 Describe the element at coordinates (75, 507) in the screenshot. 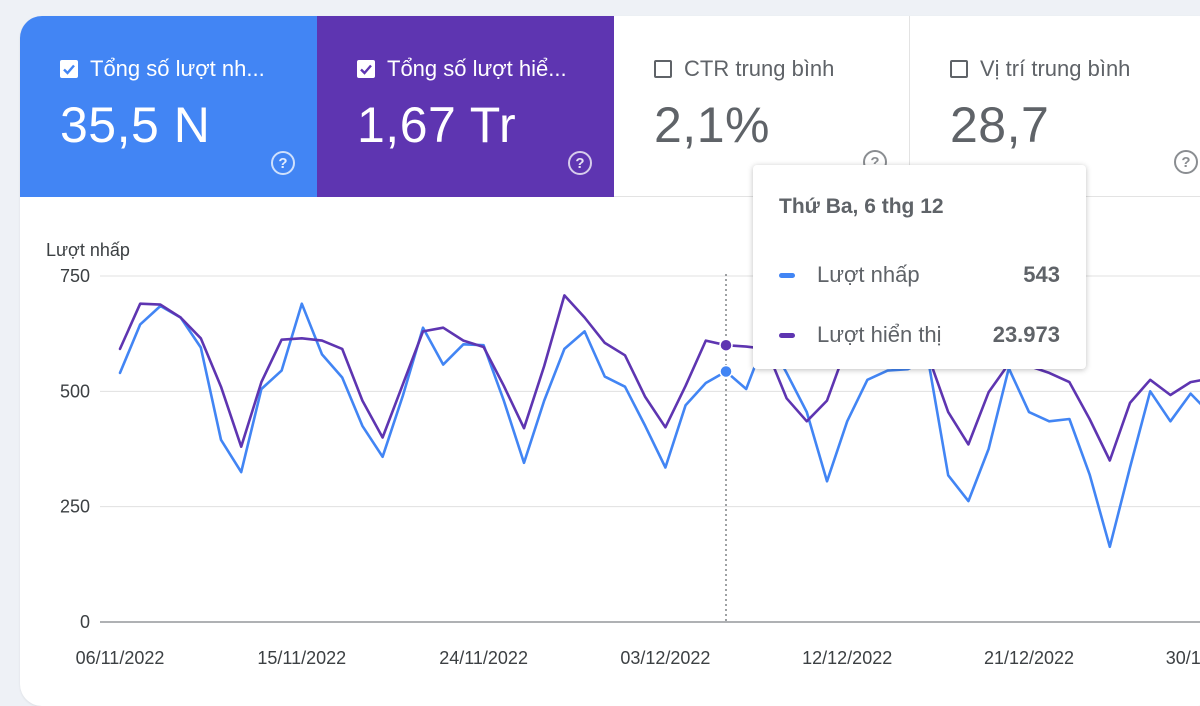

I see `y-tick-label: 250` at that location.